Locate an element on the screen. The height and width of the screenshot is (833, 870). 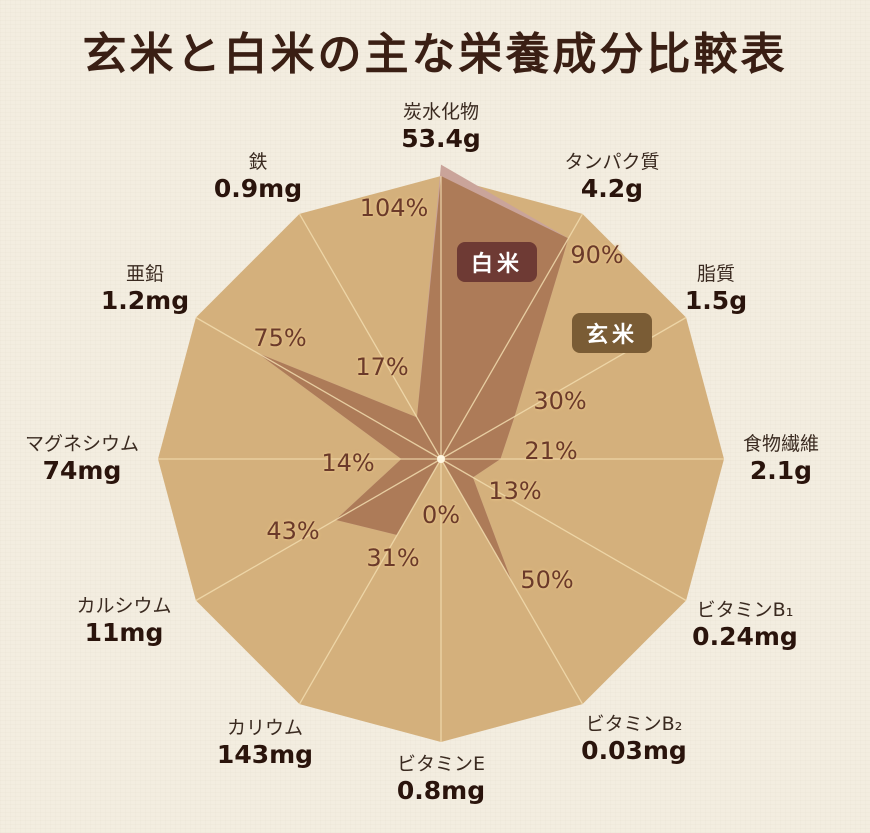
axis-value: 11mg is located at coordinates (124, 632).